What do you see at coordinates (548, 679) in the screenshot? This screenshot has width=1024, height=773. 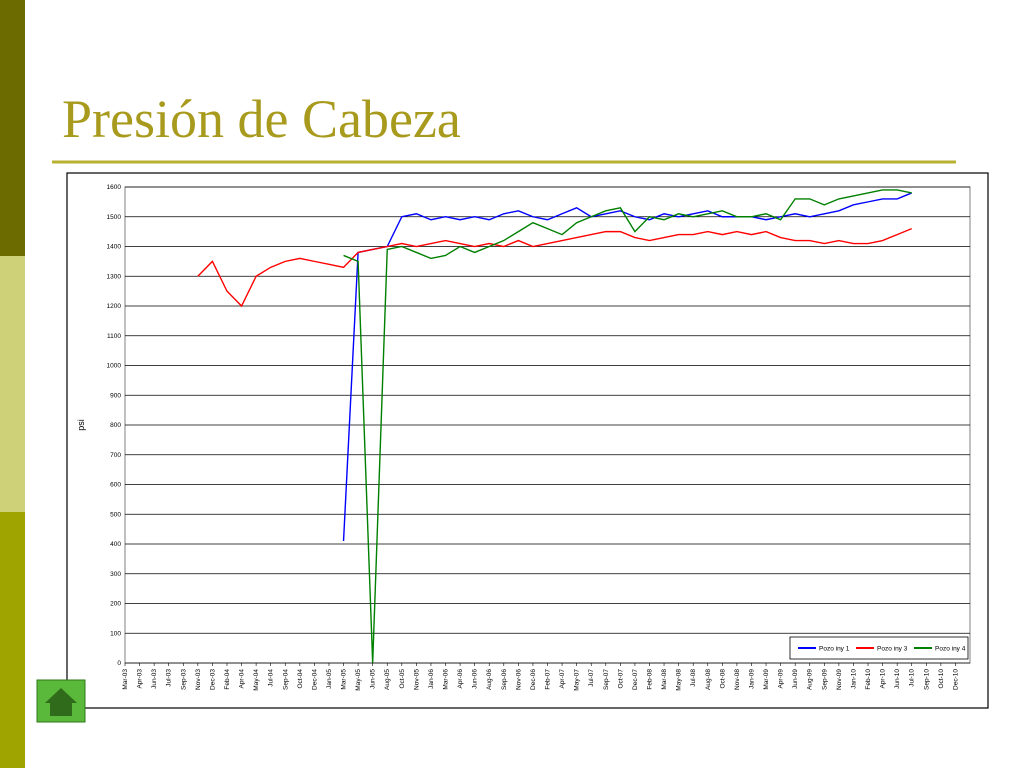 I see `x-tick-label: Feb-07` at bounding box center [548, 679].